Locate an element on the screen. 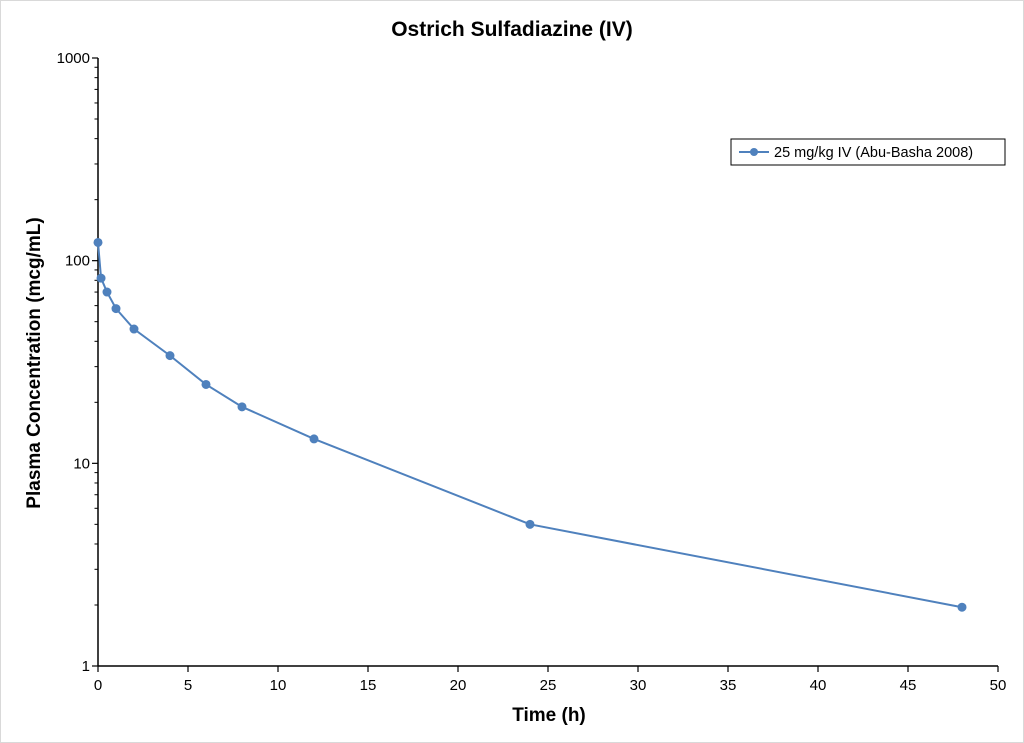 Image resolution: width=1024 pixels, height=743 pixels. x-tick-label: 30 is located at coordinates (638, 685).